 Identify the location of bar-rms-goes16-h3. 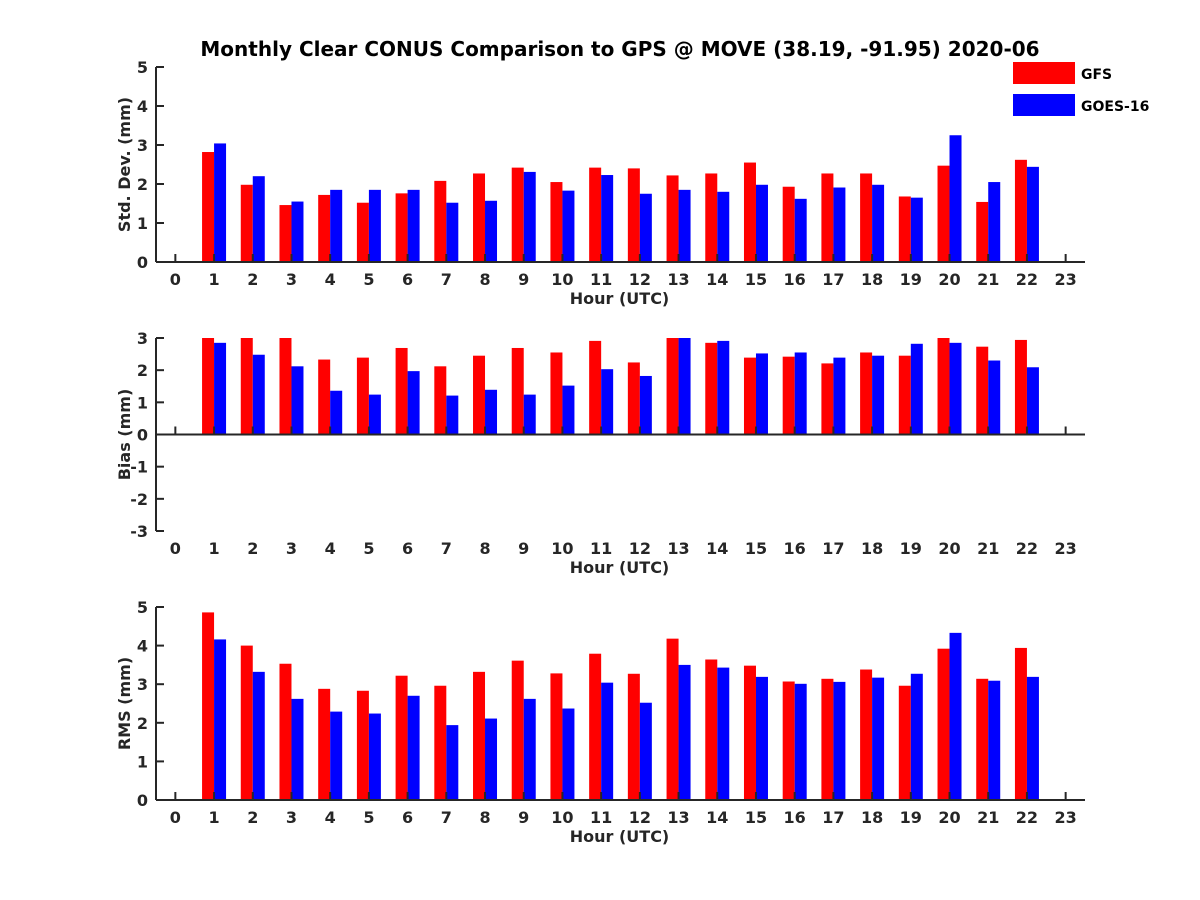
(297, 749).